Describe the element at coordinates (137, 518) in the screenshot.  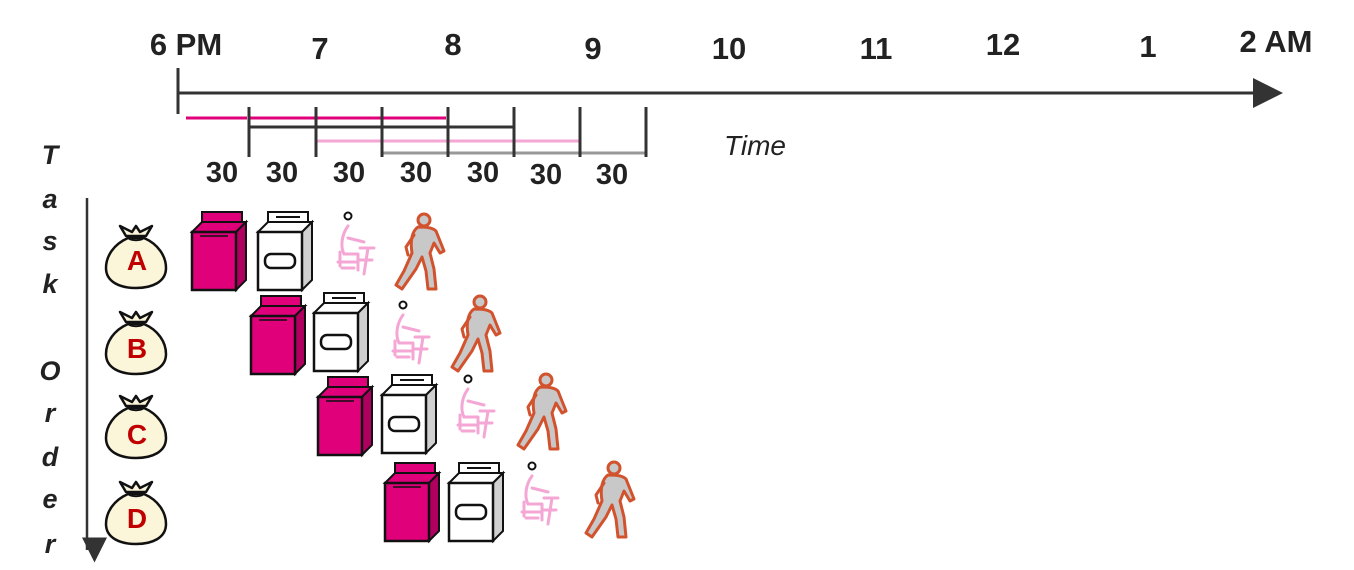
I see `task-label: D` at that location.